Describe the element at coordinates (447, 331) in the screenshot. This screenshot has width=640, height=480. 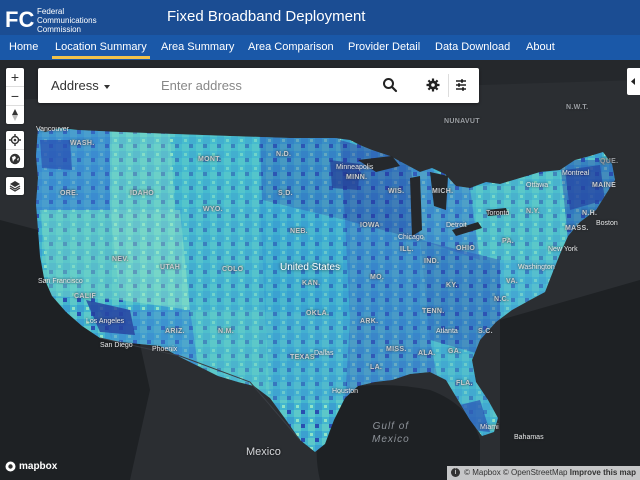
I see `city-atlanta: Atlanta` at that location.